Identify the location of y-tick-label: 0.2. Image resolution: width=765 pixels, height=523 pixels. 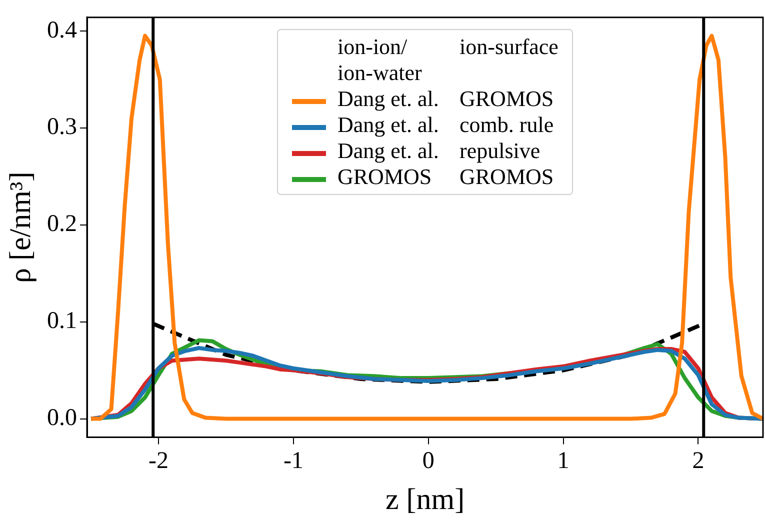
(62, 224).